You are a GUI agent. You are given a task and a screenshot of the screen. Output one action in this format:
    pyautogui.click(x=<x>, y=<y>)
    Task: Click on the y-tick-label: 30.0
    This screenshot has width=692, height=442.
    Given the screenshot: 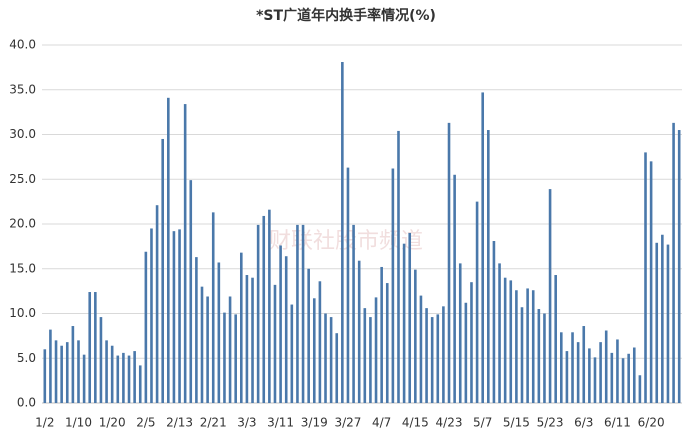 What is the action you would take?
    pyautogui.click(x=22, y=134)
    